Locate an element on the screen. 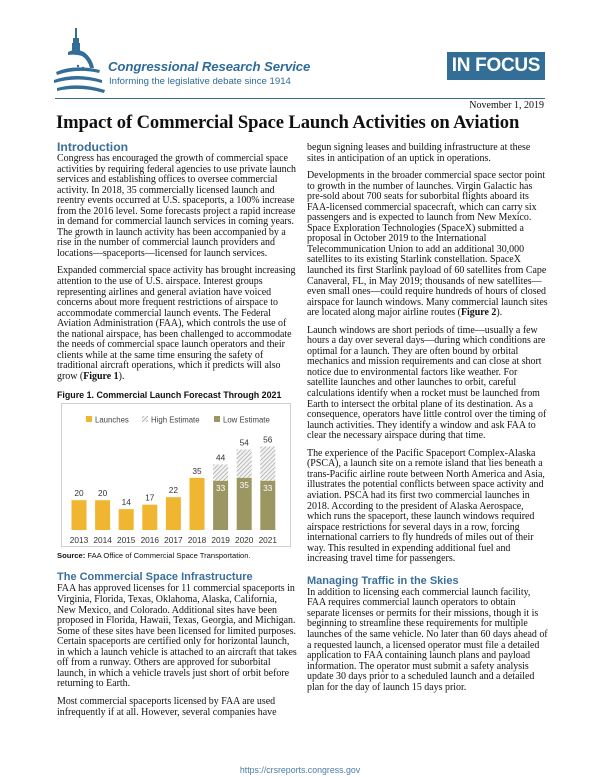 The width and height of the screenshot is (600, 777). footer-url-link: https://crsreports.congress.gov is located at coordinates (300, 770).